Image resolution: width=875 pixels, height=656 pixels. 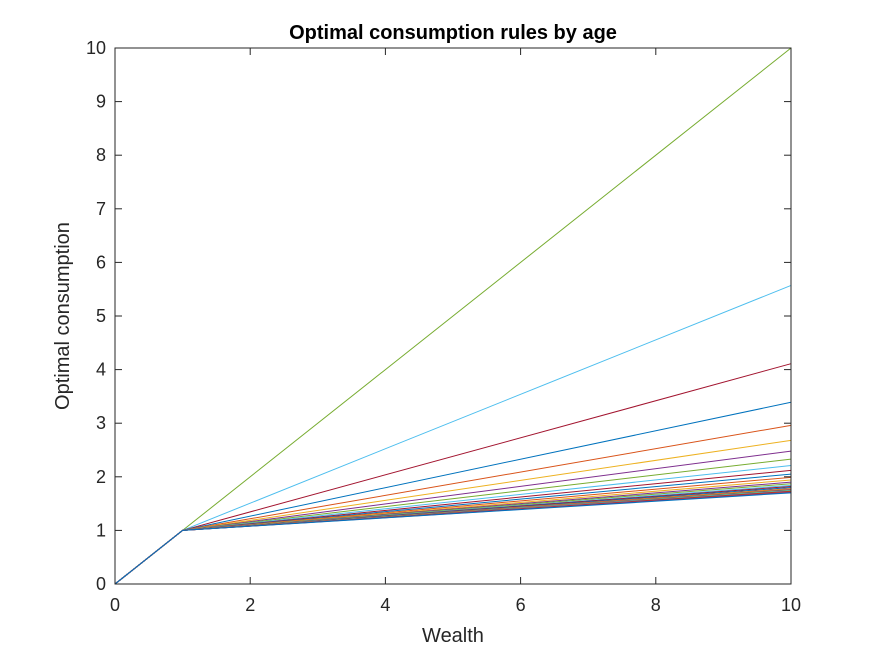 I want to click on y-tick-label: 8, so click(x=101, y=155).